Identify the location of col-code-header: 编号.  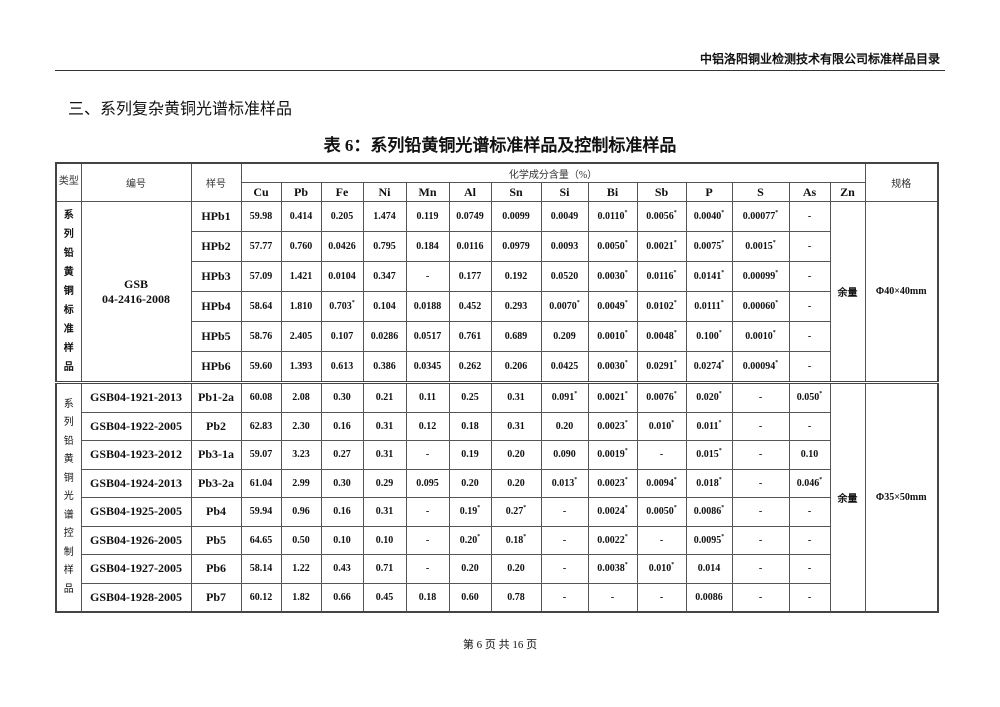
(136, 182).